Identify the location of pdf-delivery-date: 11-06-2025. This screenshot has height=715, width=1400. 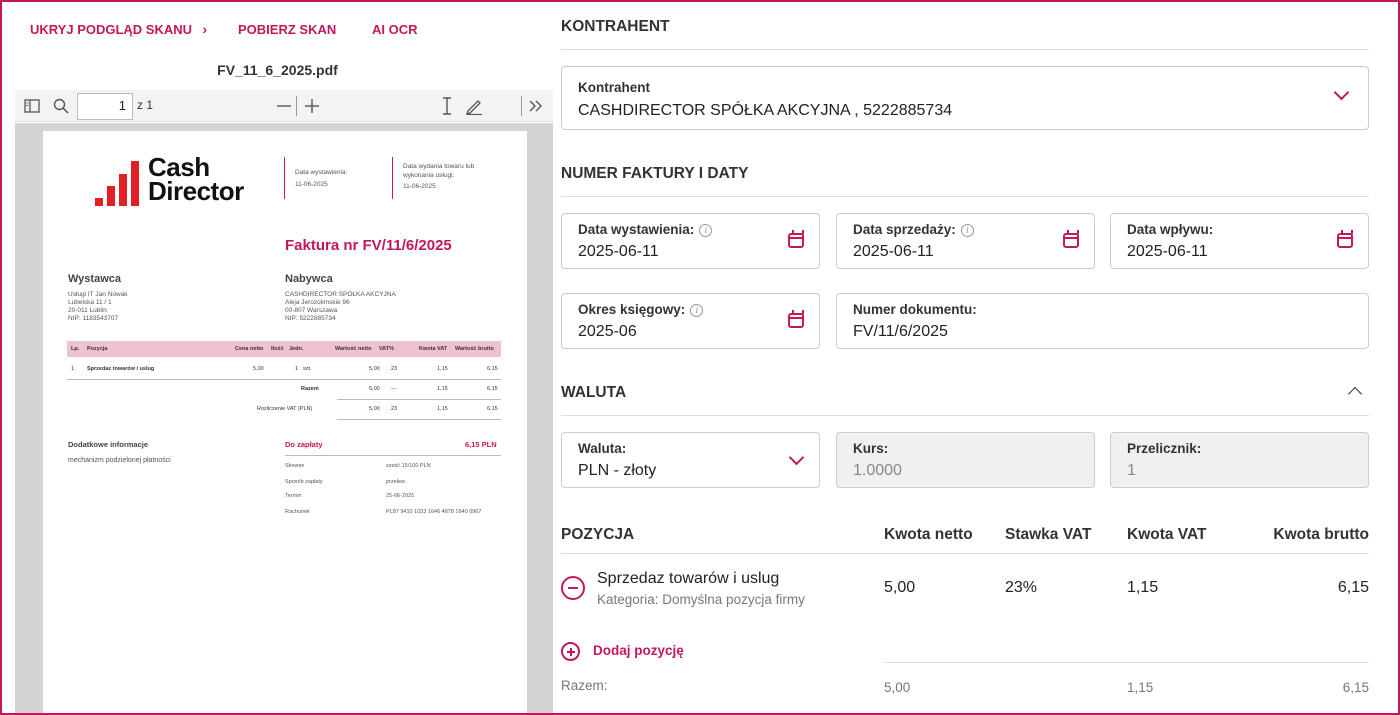
(419, 186).